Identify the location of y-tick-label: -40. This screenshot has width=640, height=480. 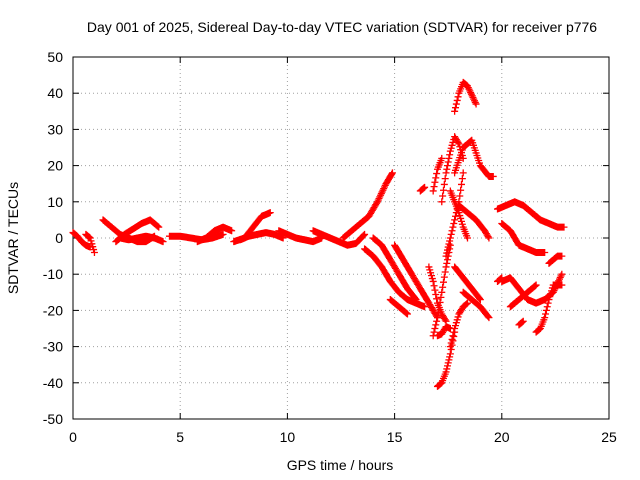
(53, 383).